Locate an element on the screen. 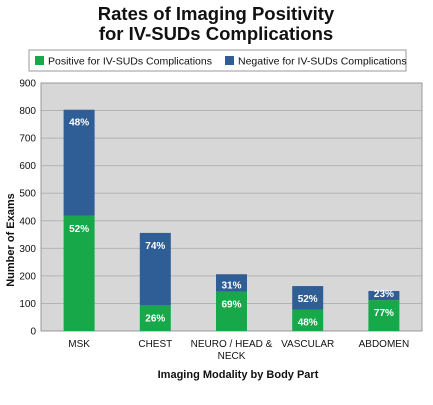 The height and width of the screenshot is (405, 433). label-positive-3: 69% is located at coordinates (231, 305).